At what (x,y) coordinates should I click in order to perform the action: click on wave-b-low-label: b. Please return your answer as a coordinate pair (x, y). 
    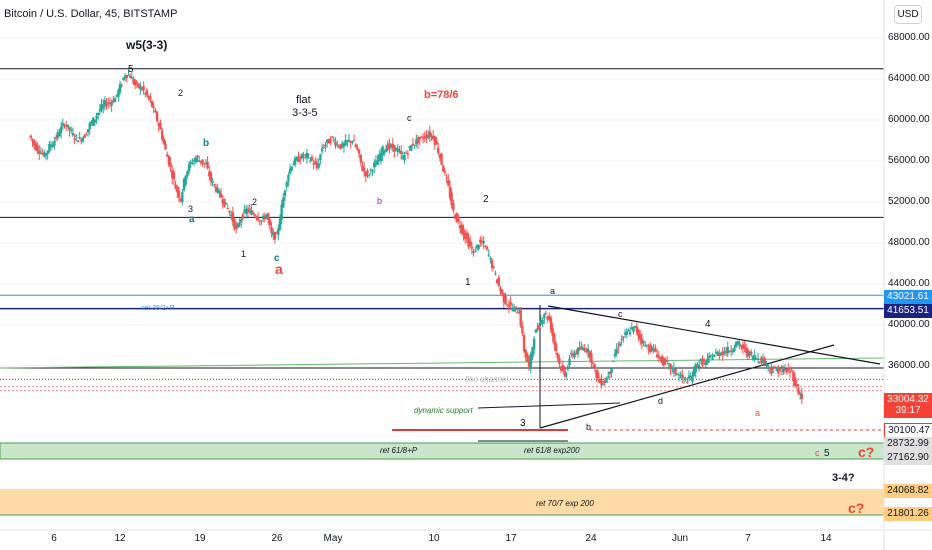
    Looking at the image, I should click on (589, 427).